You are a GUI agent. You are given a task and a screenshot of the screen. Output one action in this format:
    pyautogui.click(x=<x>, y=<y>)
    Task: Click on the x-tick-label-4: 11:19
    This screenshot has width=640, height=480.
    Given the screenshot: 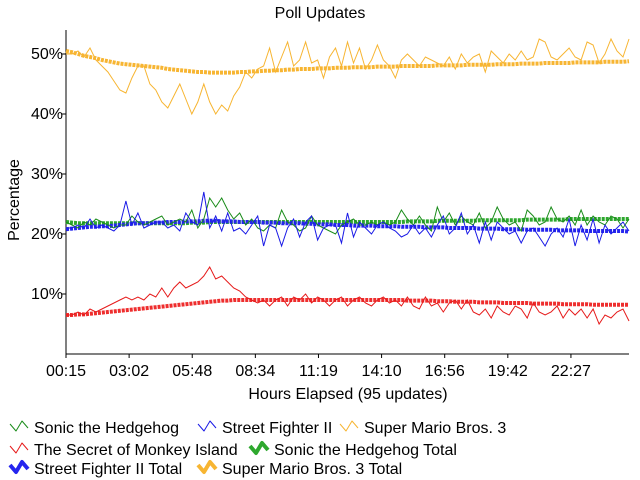 What is the action you would take?
    pyautogui.click(x=318, y=371)
    